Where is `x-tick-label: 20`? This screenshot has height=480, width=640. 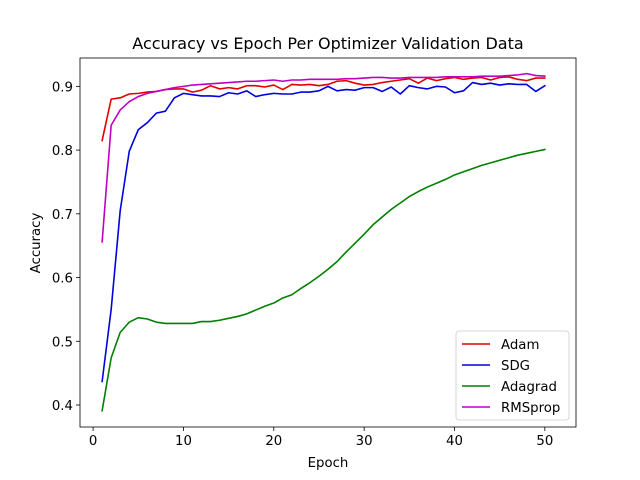
x-tick-label: 20 is located at coordinates (273, 441).